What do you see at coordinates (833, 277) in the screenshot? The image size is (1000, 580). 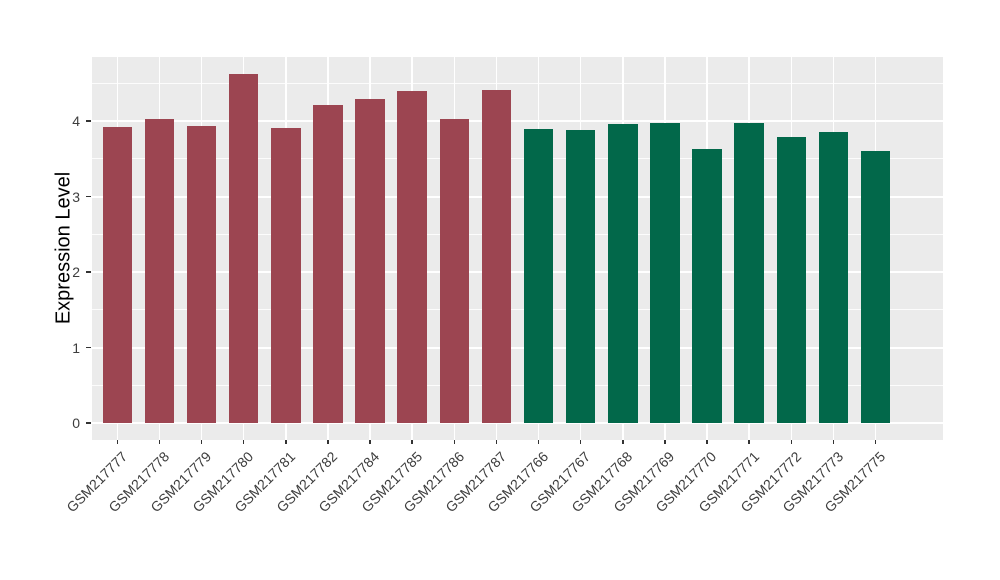 I see `bar-GSM217773` at bounding box center [833, 277].